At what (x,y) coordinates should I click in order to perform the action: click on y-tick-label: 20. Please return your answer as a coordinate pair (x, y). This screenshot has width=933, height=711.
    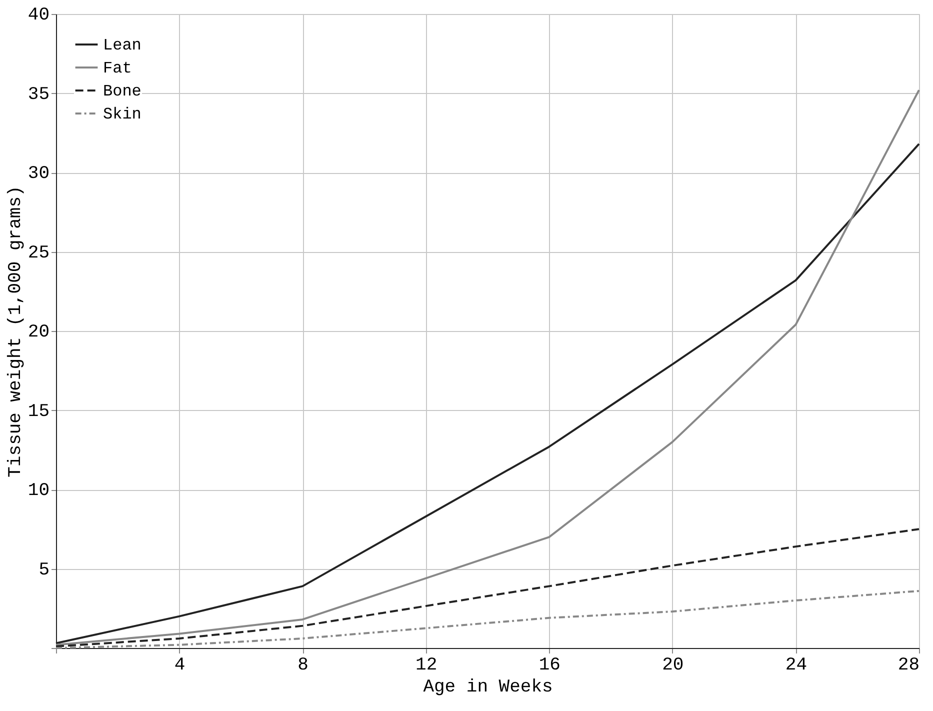
    Looking at the image, I should click on (39, 332).